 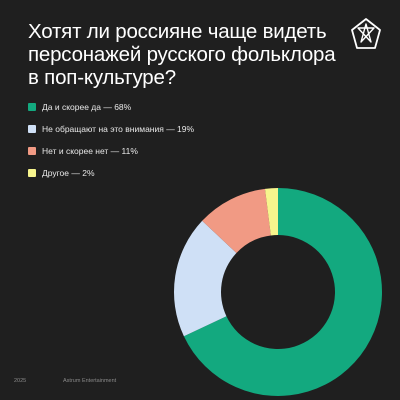 What do you see at coordinates (118, 129) in the screenshot?
I see `legend-label: Не обращают на это внимания — 19%` at bounding box center [118, 129].